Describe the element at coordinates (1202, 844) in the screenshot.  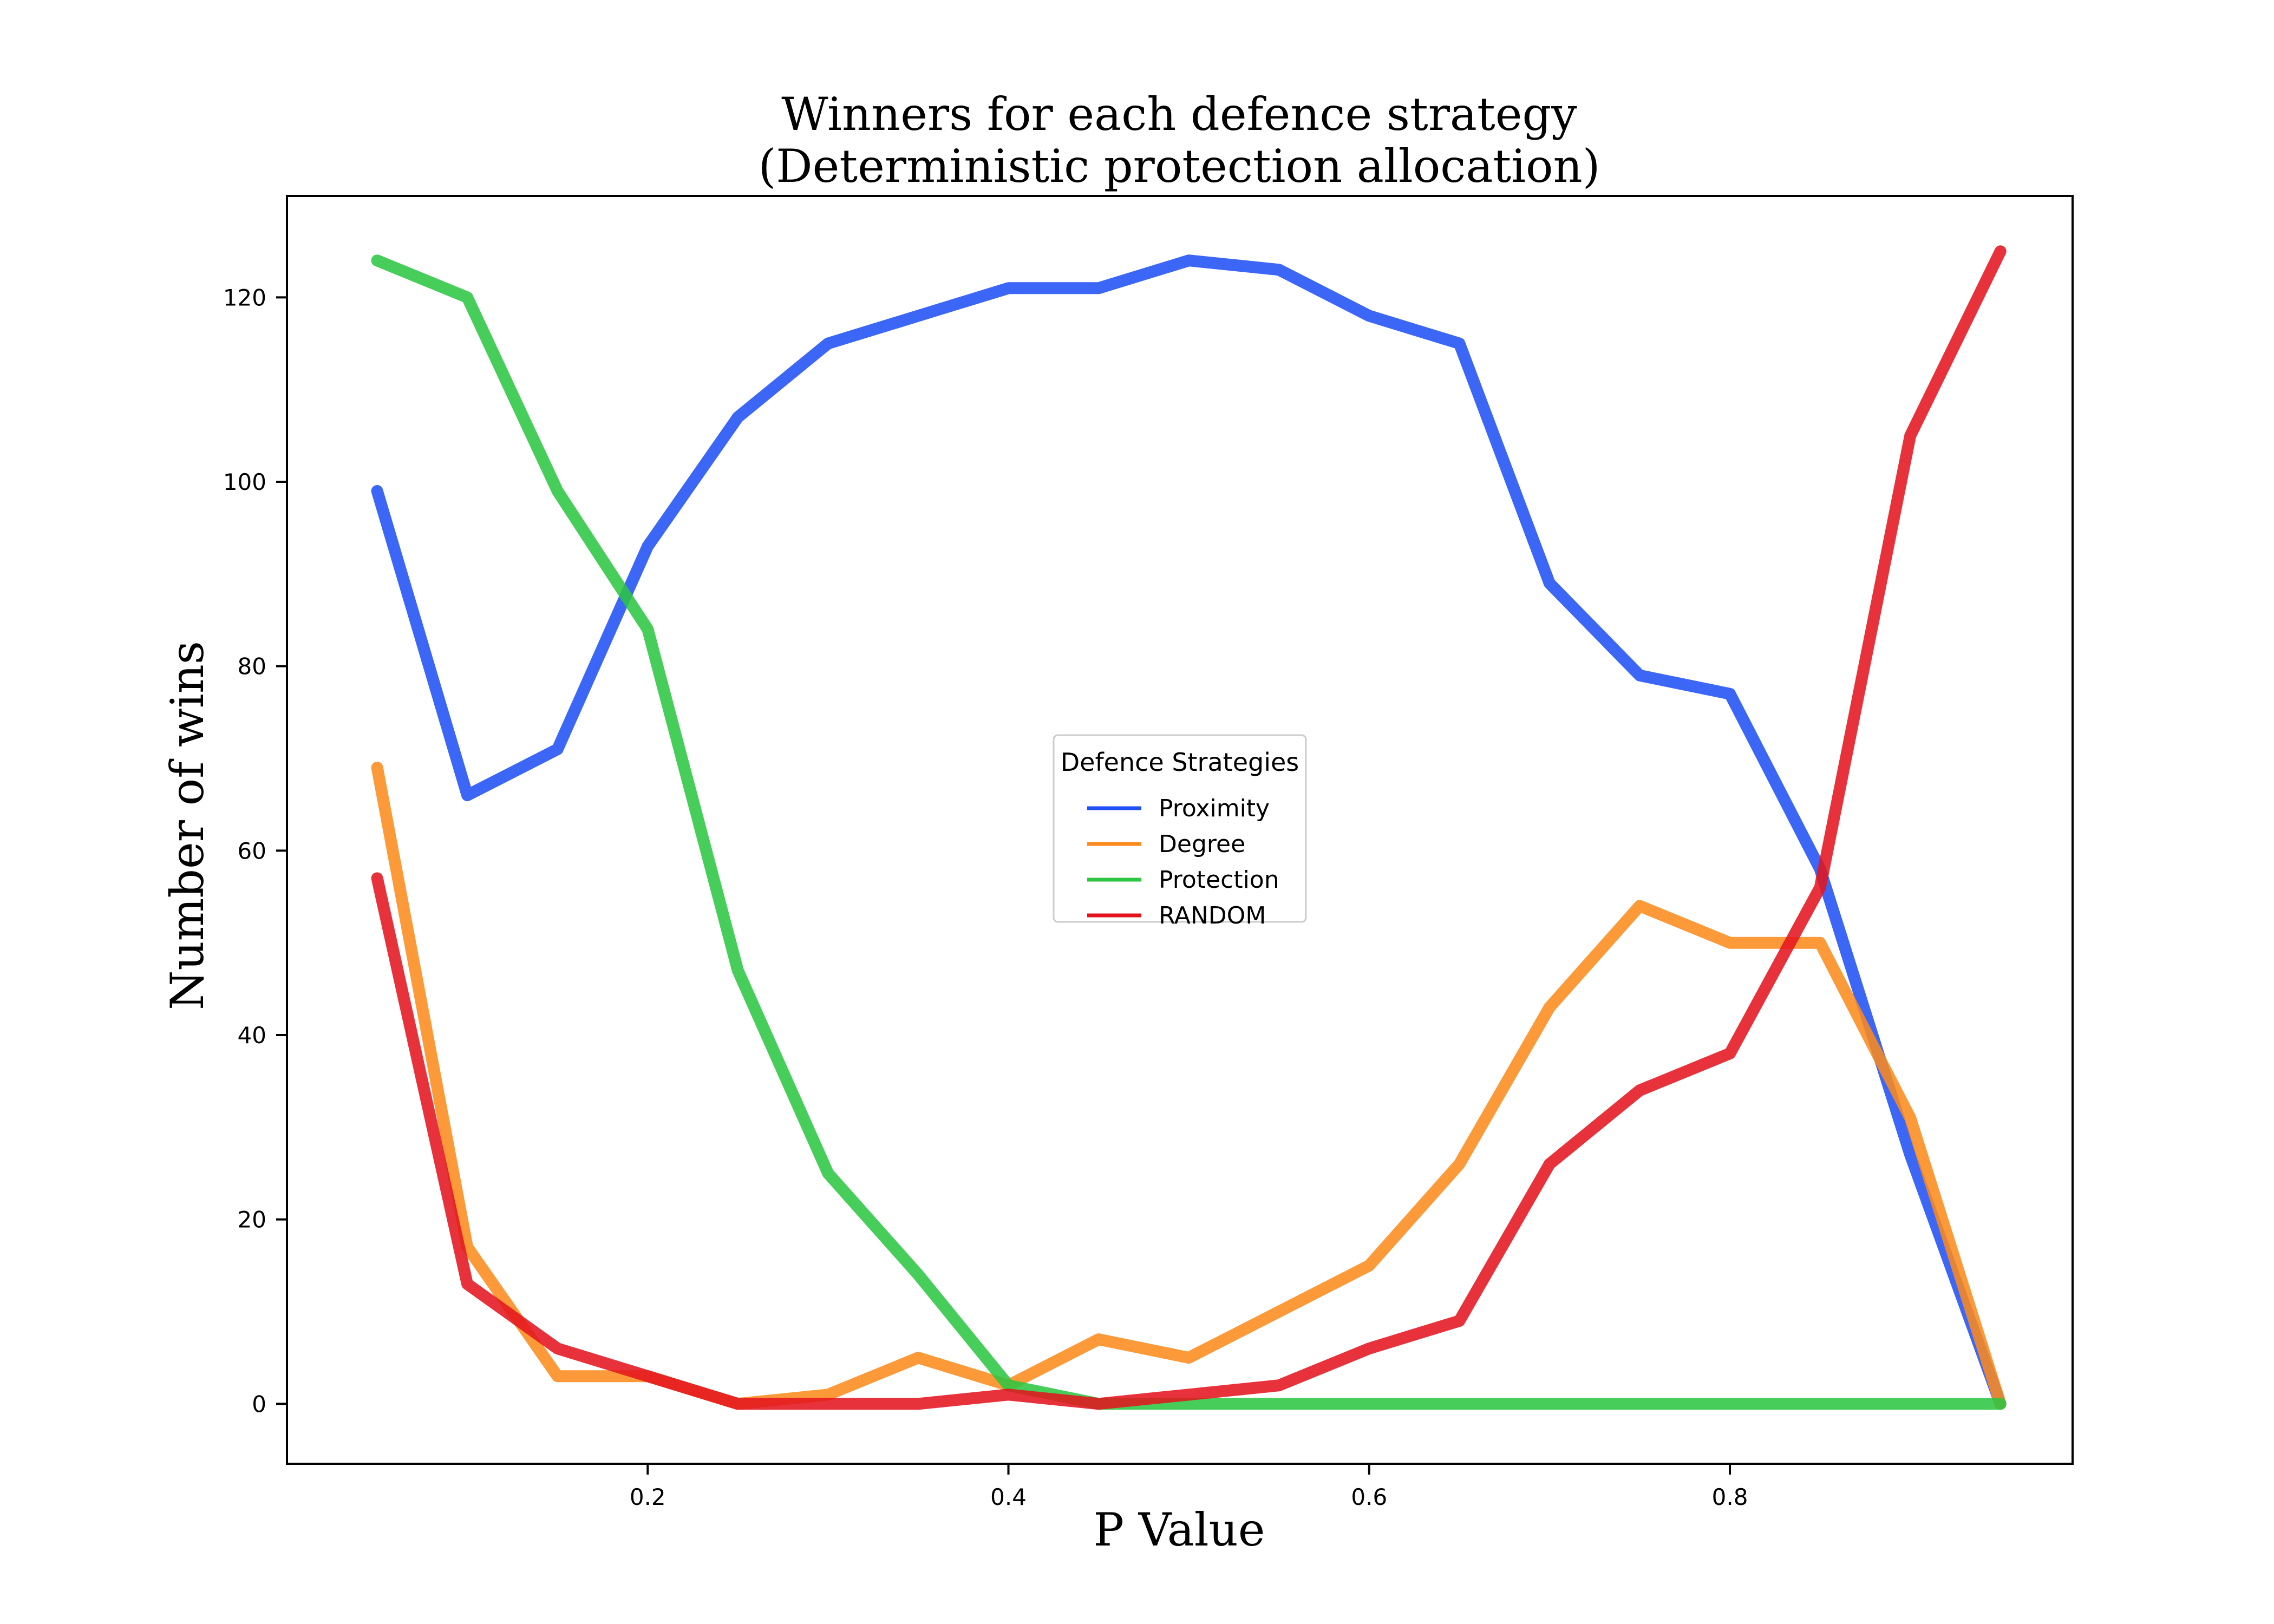
I see `legend-label-degree: Degree` at that location.